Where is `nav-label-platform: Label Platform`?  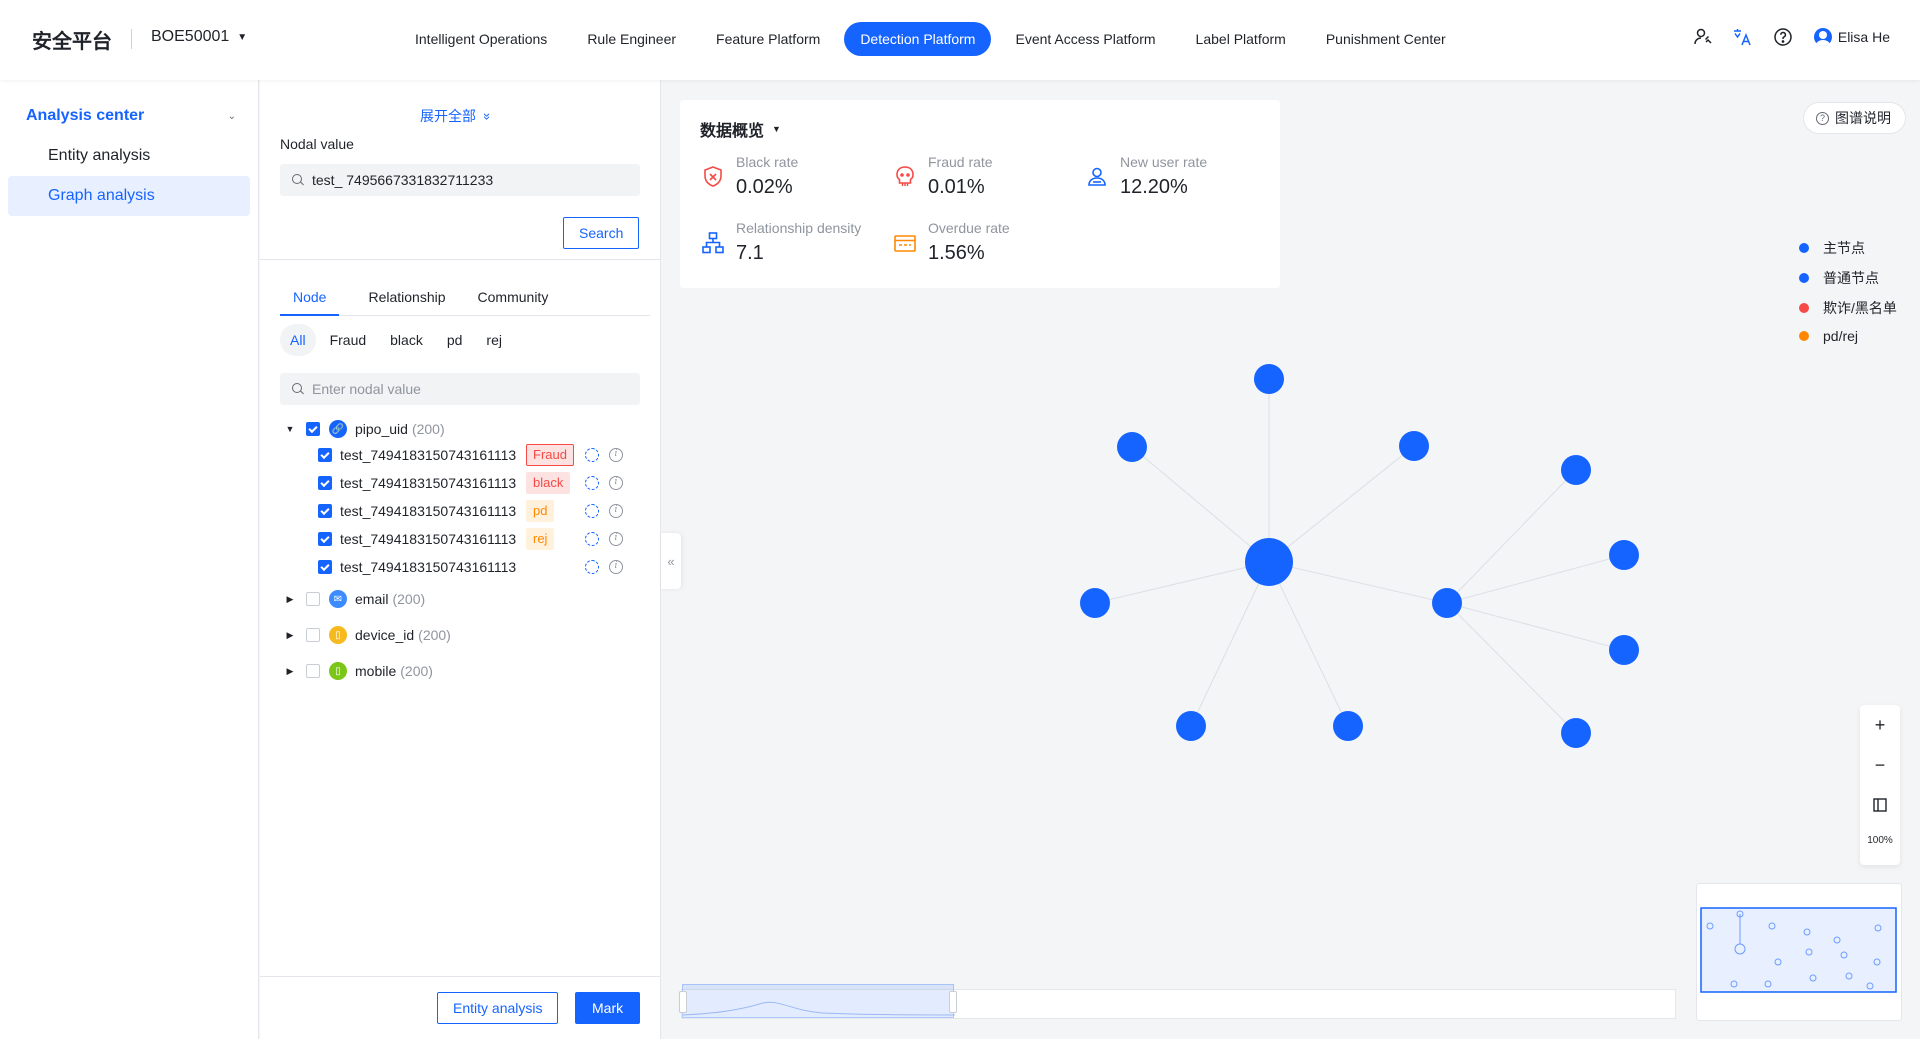
nav-label-platform: Label Platform is located at coordinates (1240, 39).